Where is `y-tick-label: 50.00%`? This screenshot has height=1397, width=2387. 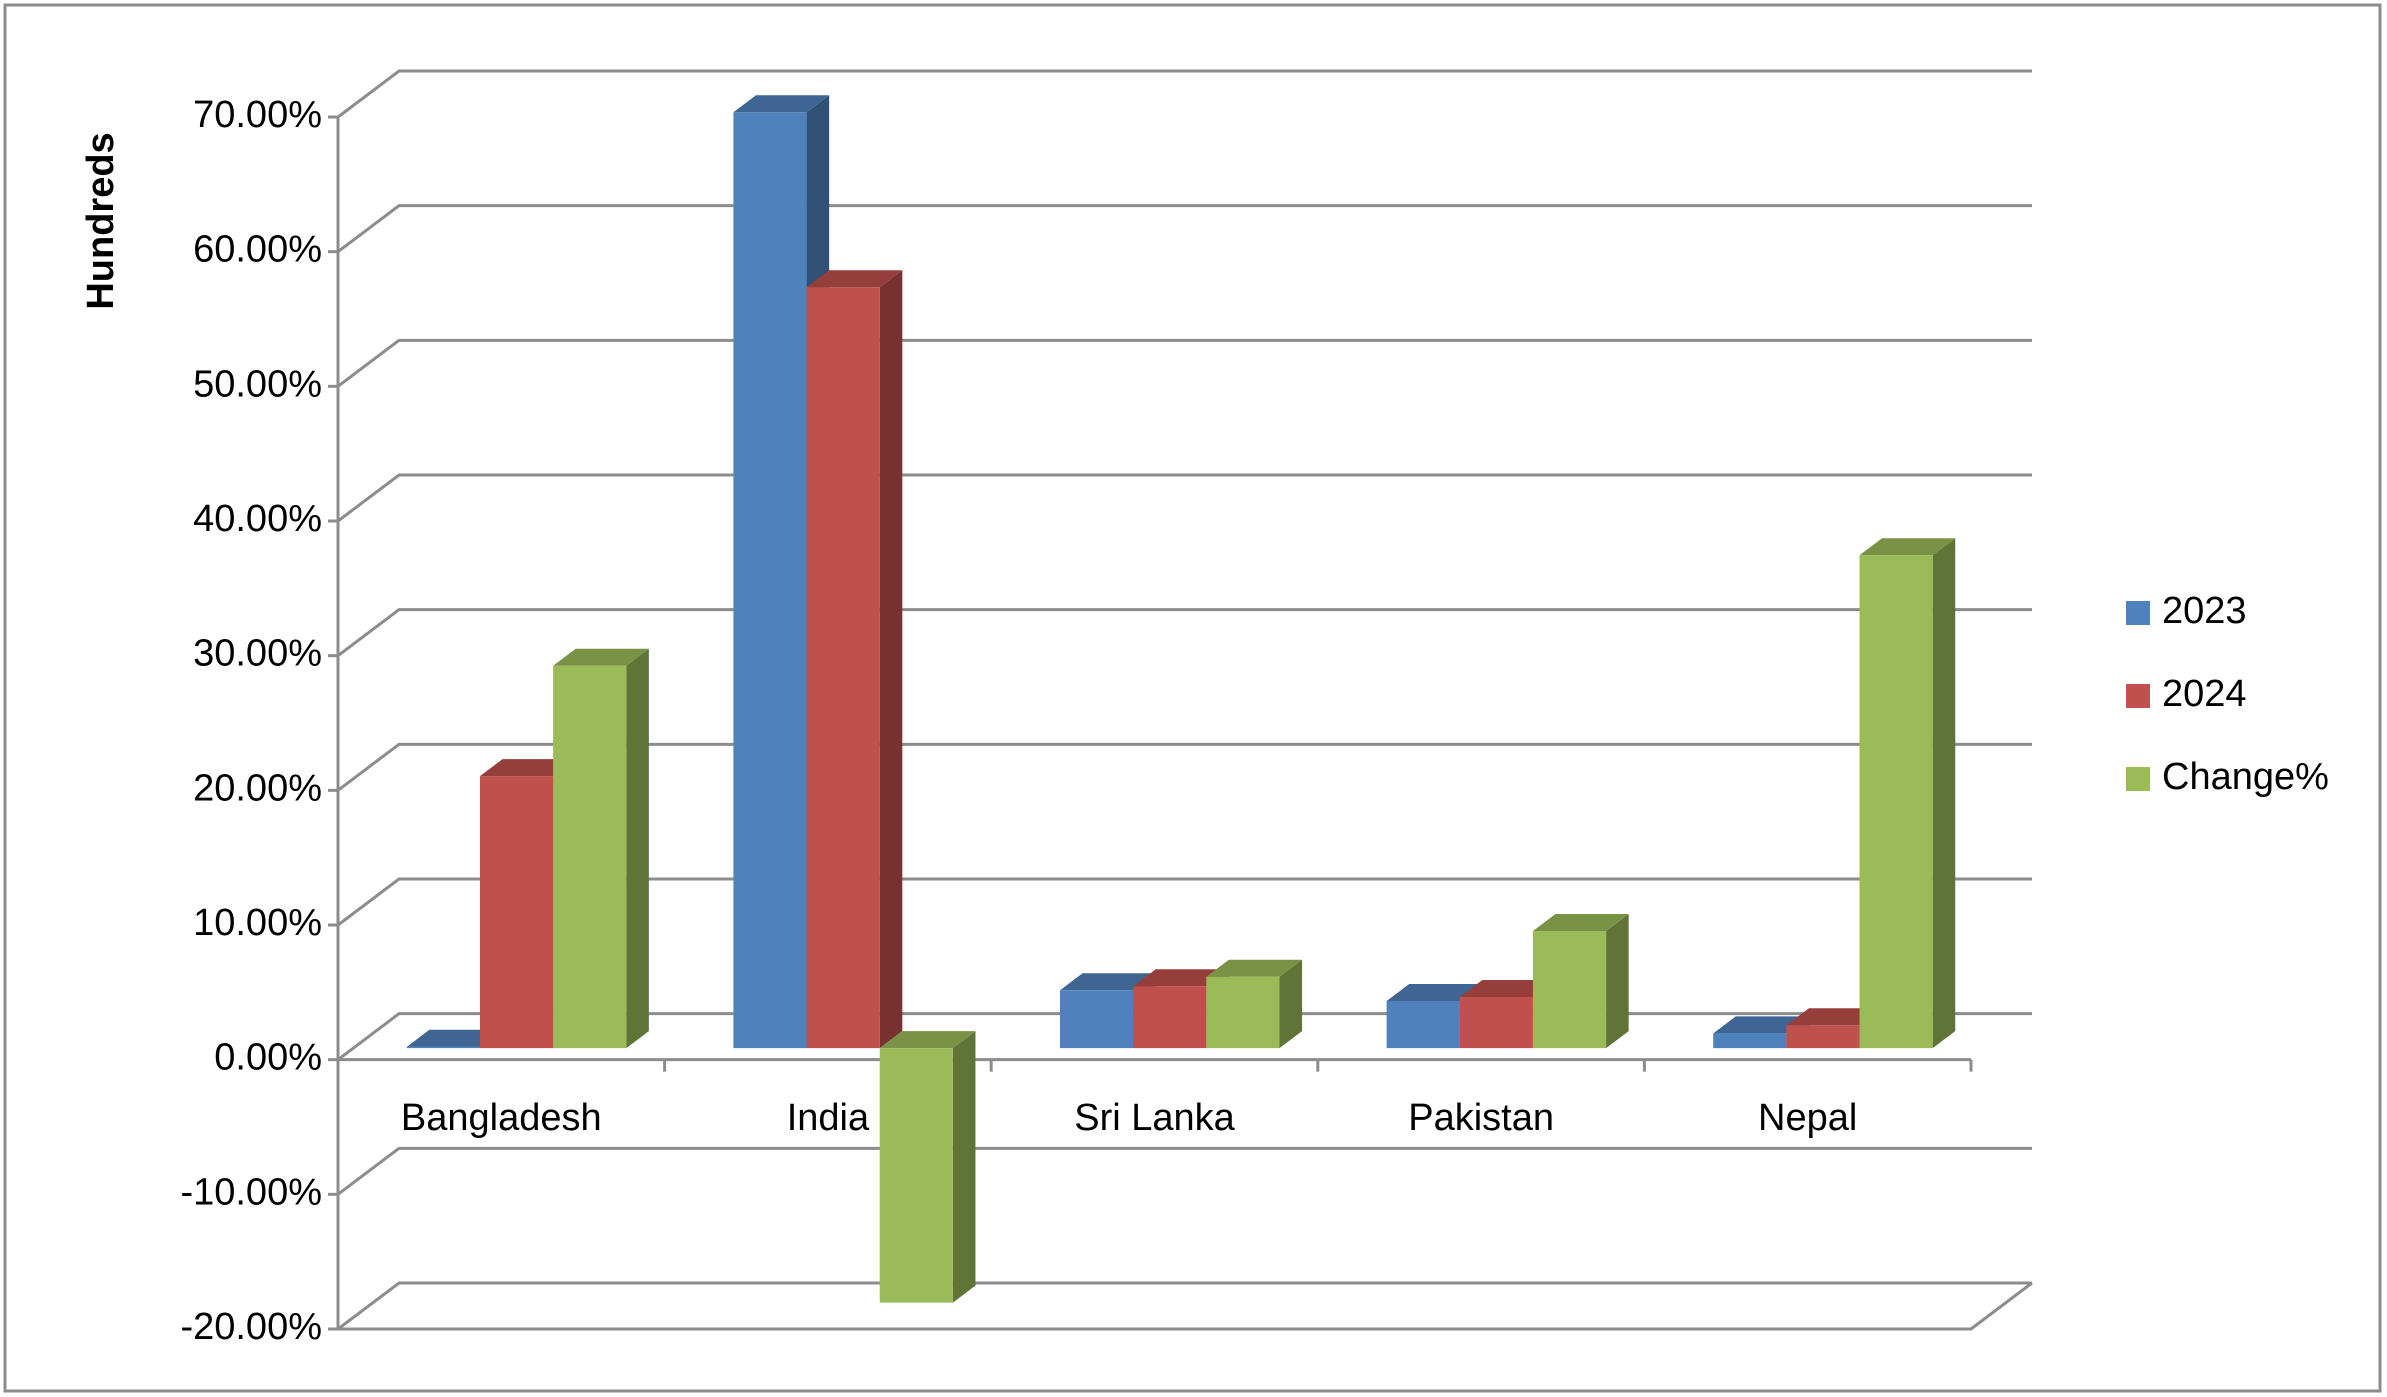
y-tick-label: 50.00% is located at coordinates (257, 384).